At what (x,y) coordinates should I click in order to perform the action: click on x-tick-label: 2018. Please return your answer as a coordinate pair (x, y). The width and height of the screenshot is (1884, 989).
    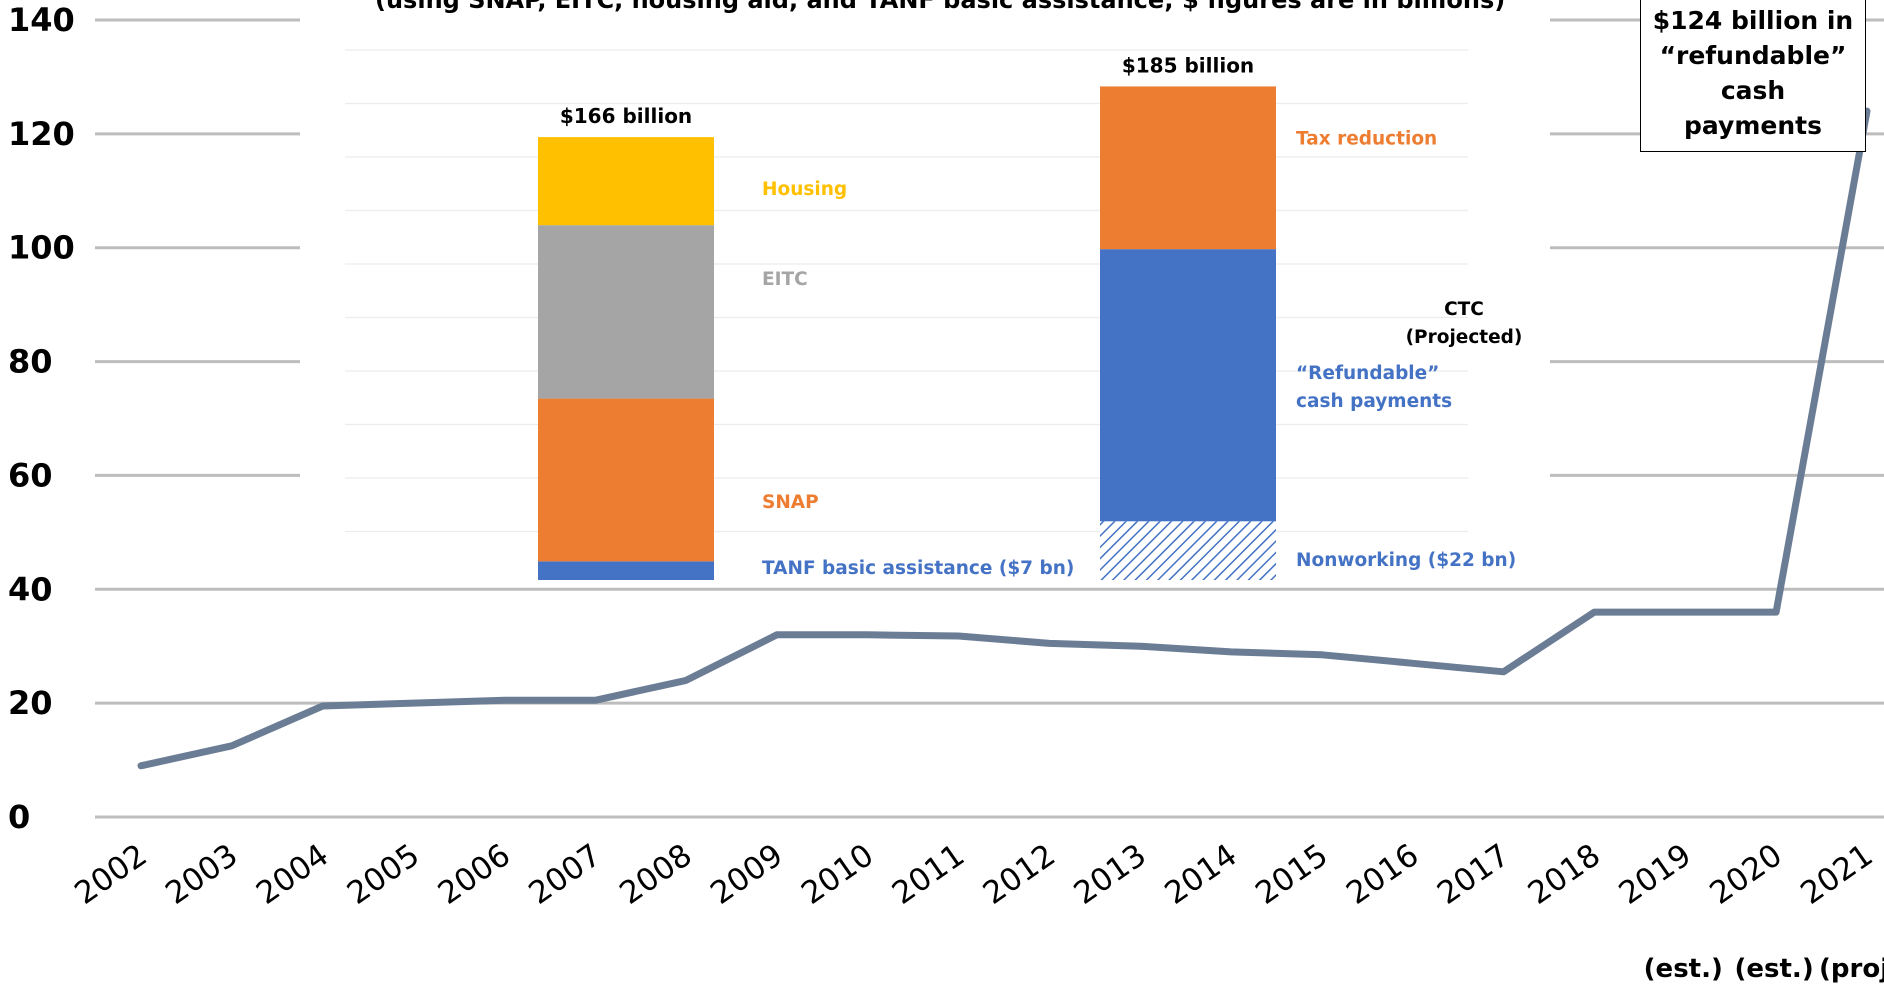
    Looking at the image, I should click on (1564, 874).